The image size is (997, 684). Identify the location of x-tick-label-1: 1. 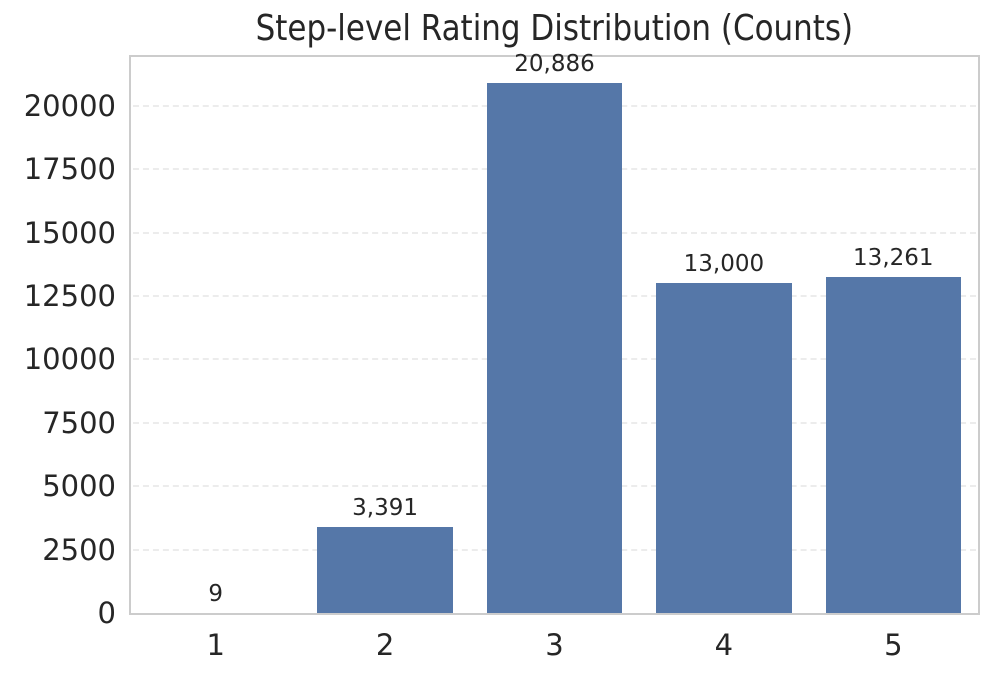
(215, 645).